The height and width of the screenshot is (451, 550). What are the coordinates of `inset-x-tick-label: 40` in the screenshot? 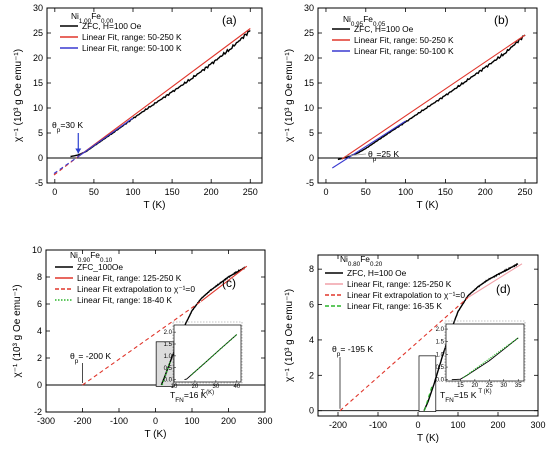 It's located at (236, 387).